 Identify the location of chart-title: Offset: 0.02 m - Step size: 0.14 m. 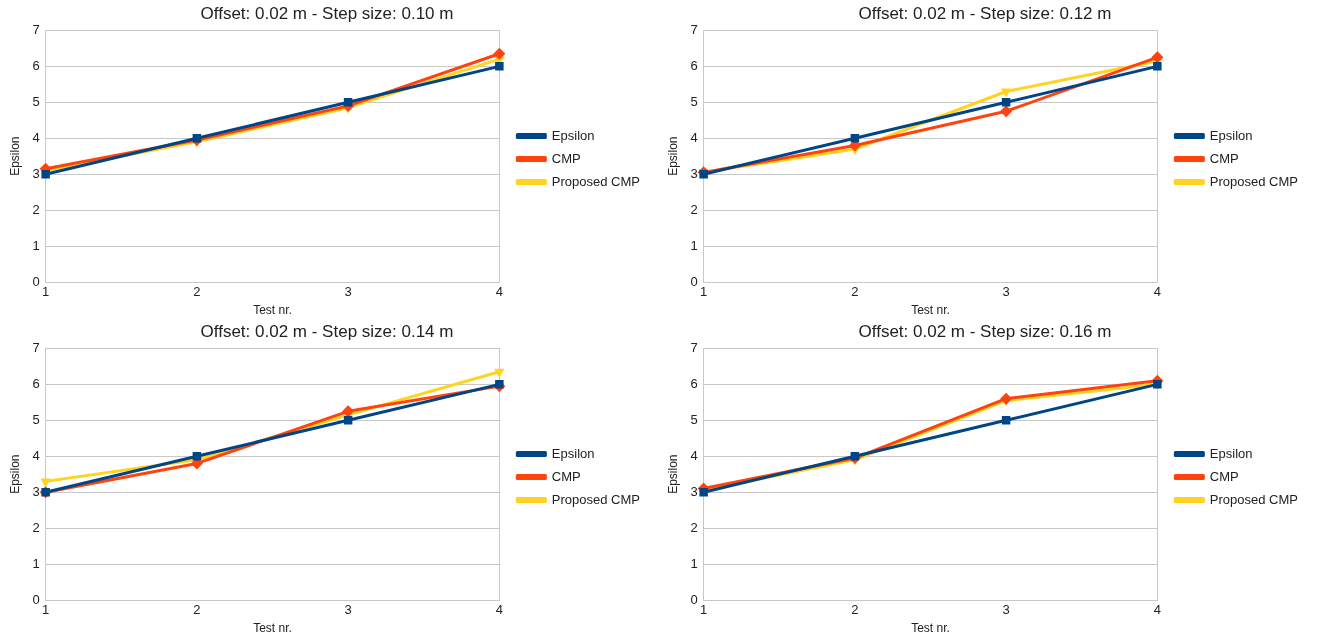
(327, 331).